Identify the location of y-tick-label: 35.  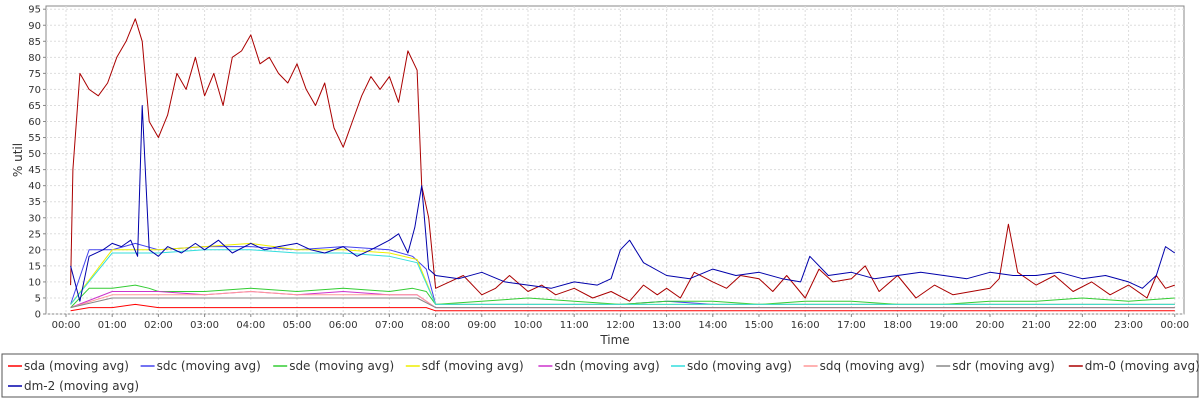
(34, 202).